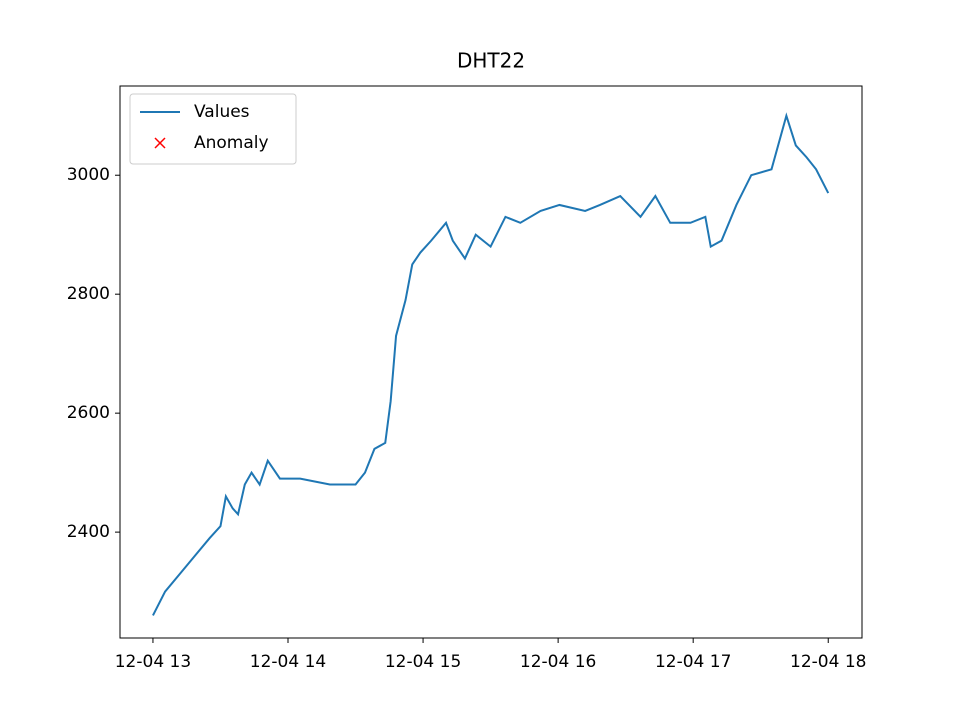 Image resolution: width=958 pixels, height=712 pixels. What do you see at coordinates (153, 662) in the screenshot?
I see `x-tick-label: 12-04 13` at bounding box center [153, 662].